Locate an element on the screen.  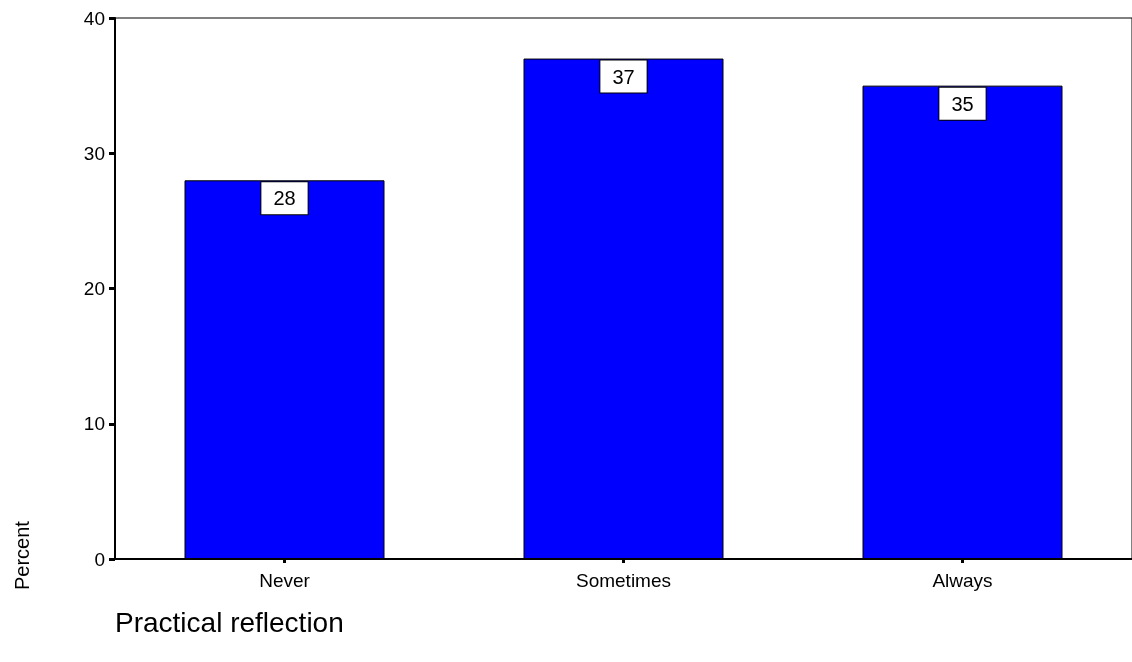
data-label: 35 is located at coordinates (962, 103).